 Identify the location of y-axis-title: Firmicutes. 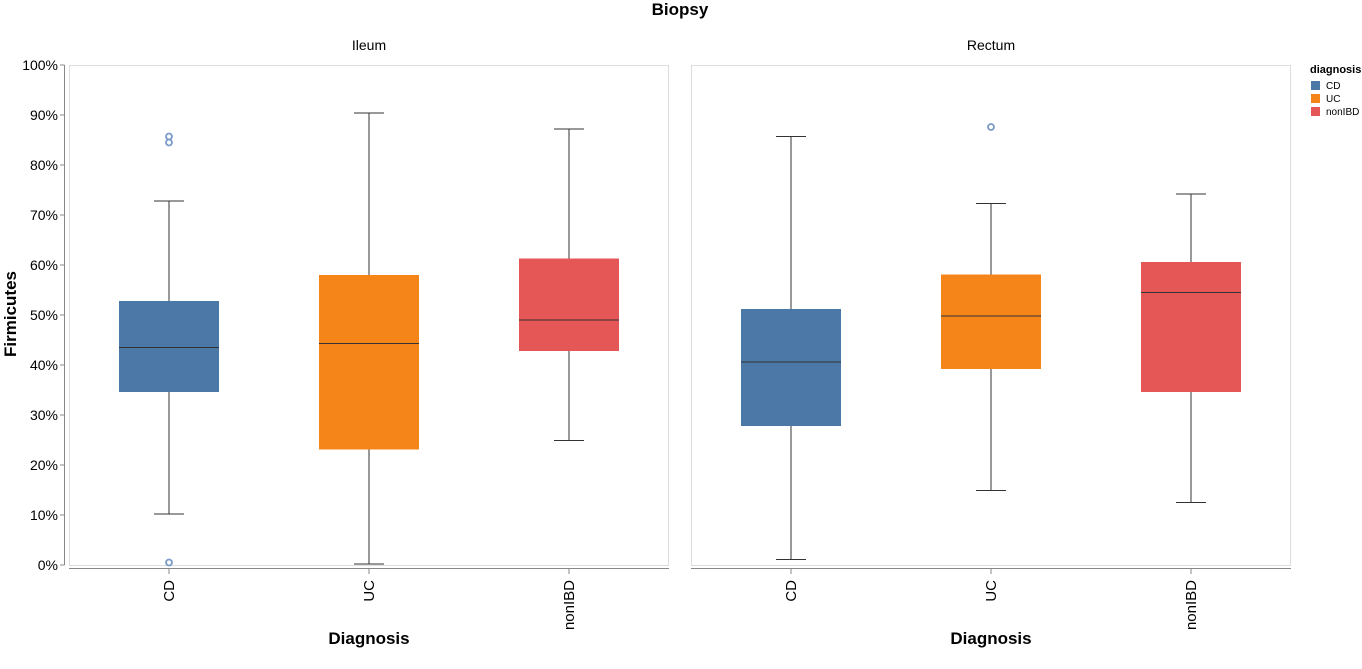
(10, 314).